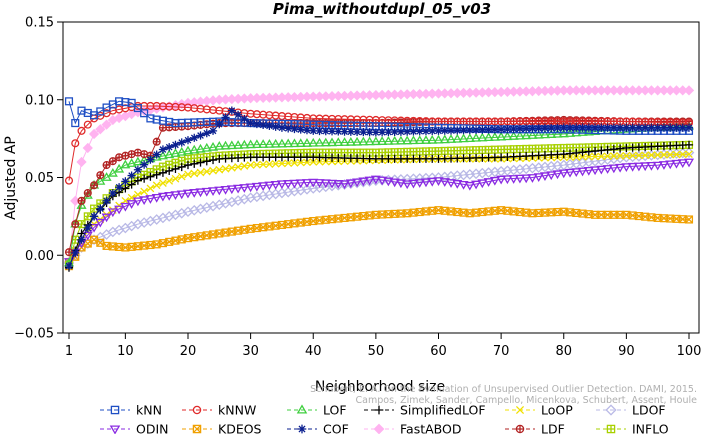 The height and width of the screenshot is (434, 702). What do you see at coordinates (11, 178) in the screenshot?
I see `y-axis-title: Adjusted AP` at bounding box center [11, 178].